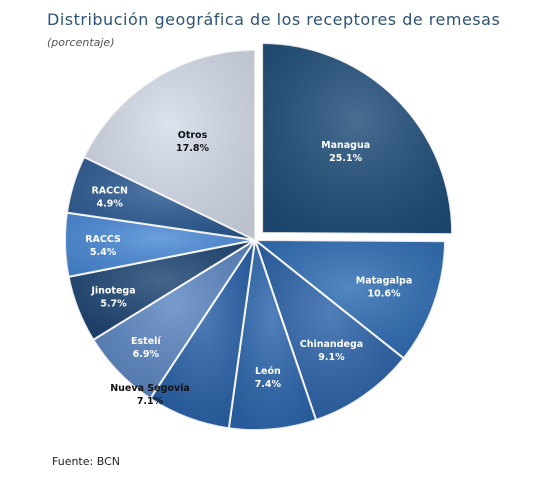  I want to click on slice-value-label: 6.9%, so click(146, 354).